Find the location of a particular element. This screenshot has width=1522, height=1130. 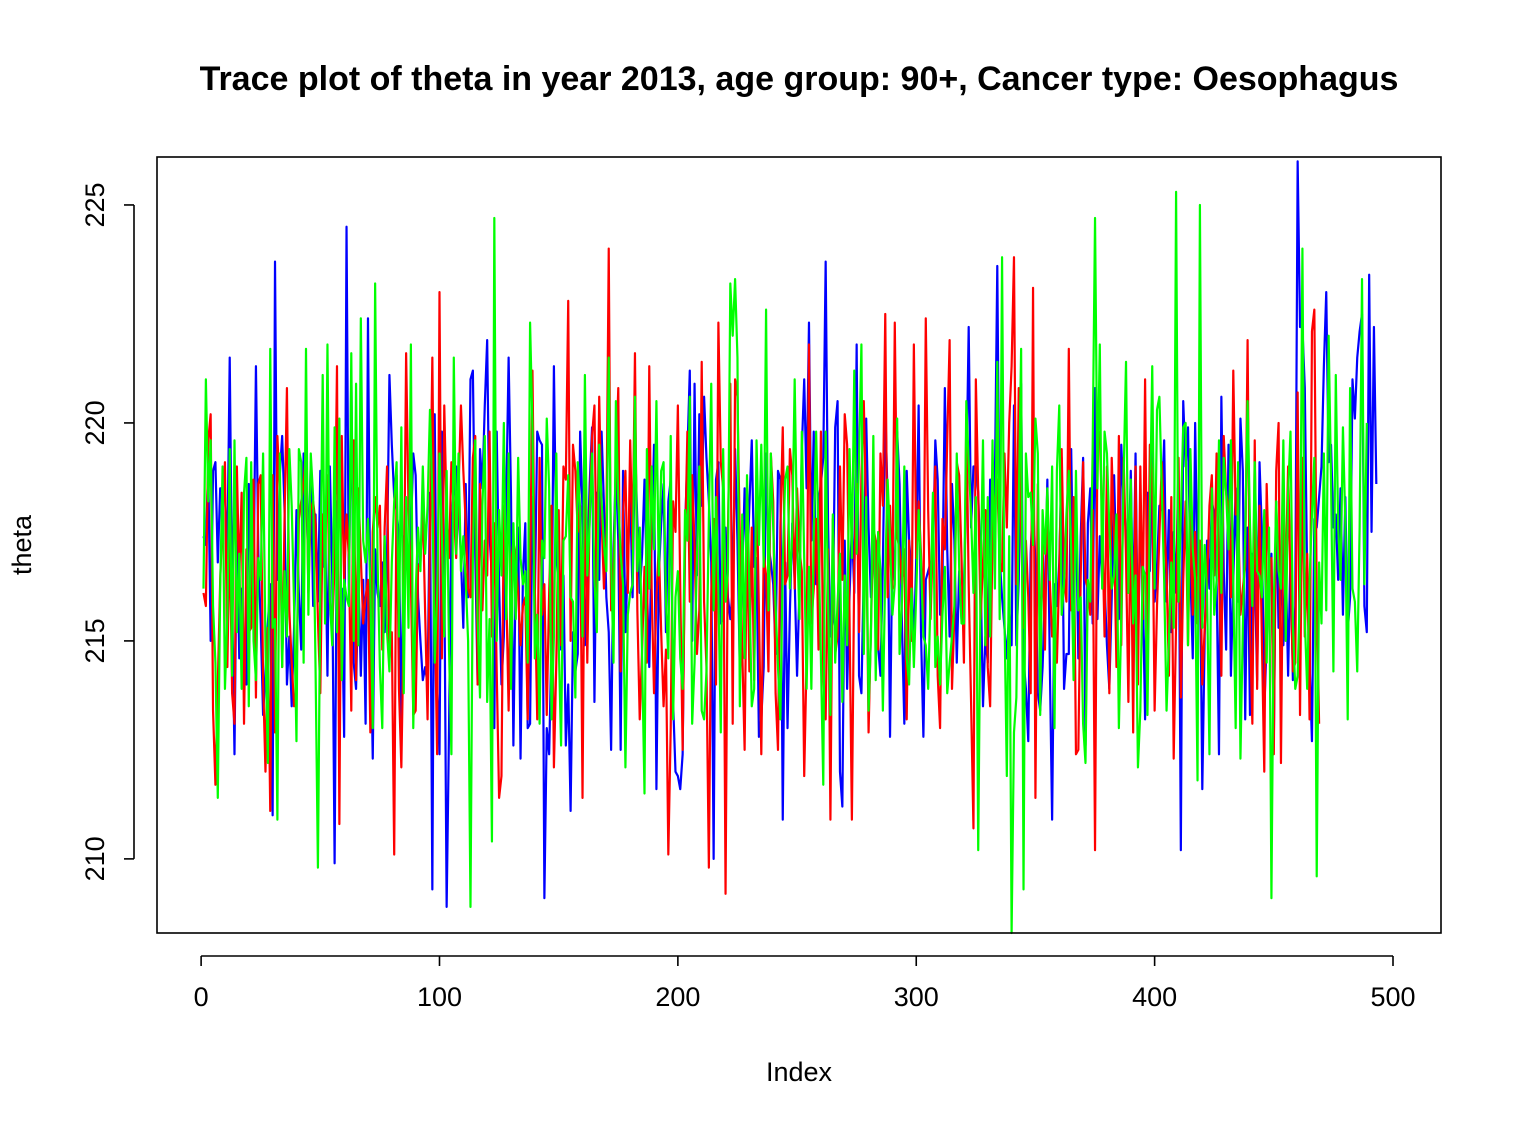

x-tick-label: 200 is located at coordinates (677, 997).